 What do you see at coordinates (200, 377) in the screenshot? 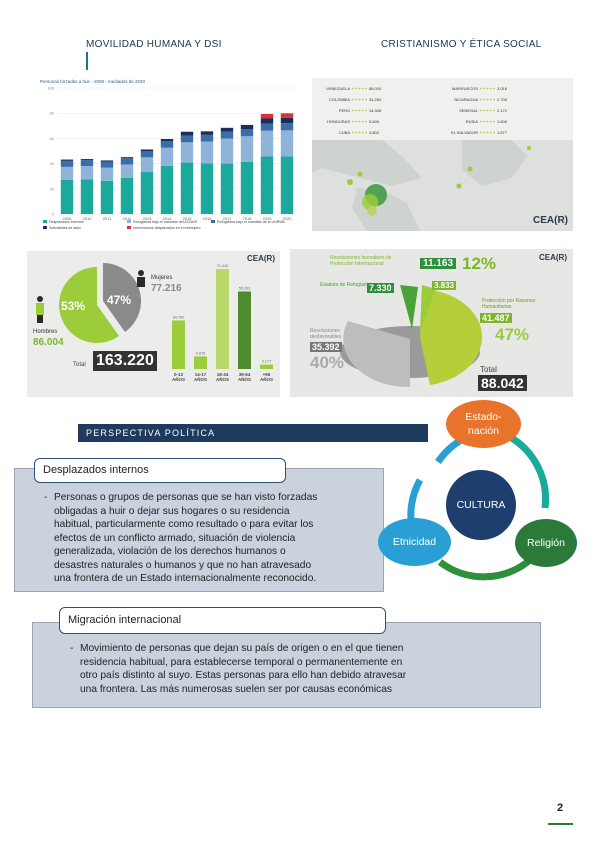
I see `age-category-label: 14-17 AÑOS` at bounding box center [200, 377].